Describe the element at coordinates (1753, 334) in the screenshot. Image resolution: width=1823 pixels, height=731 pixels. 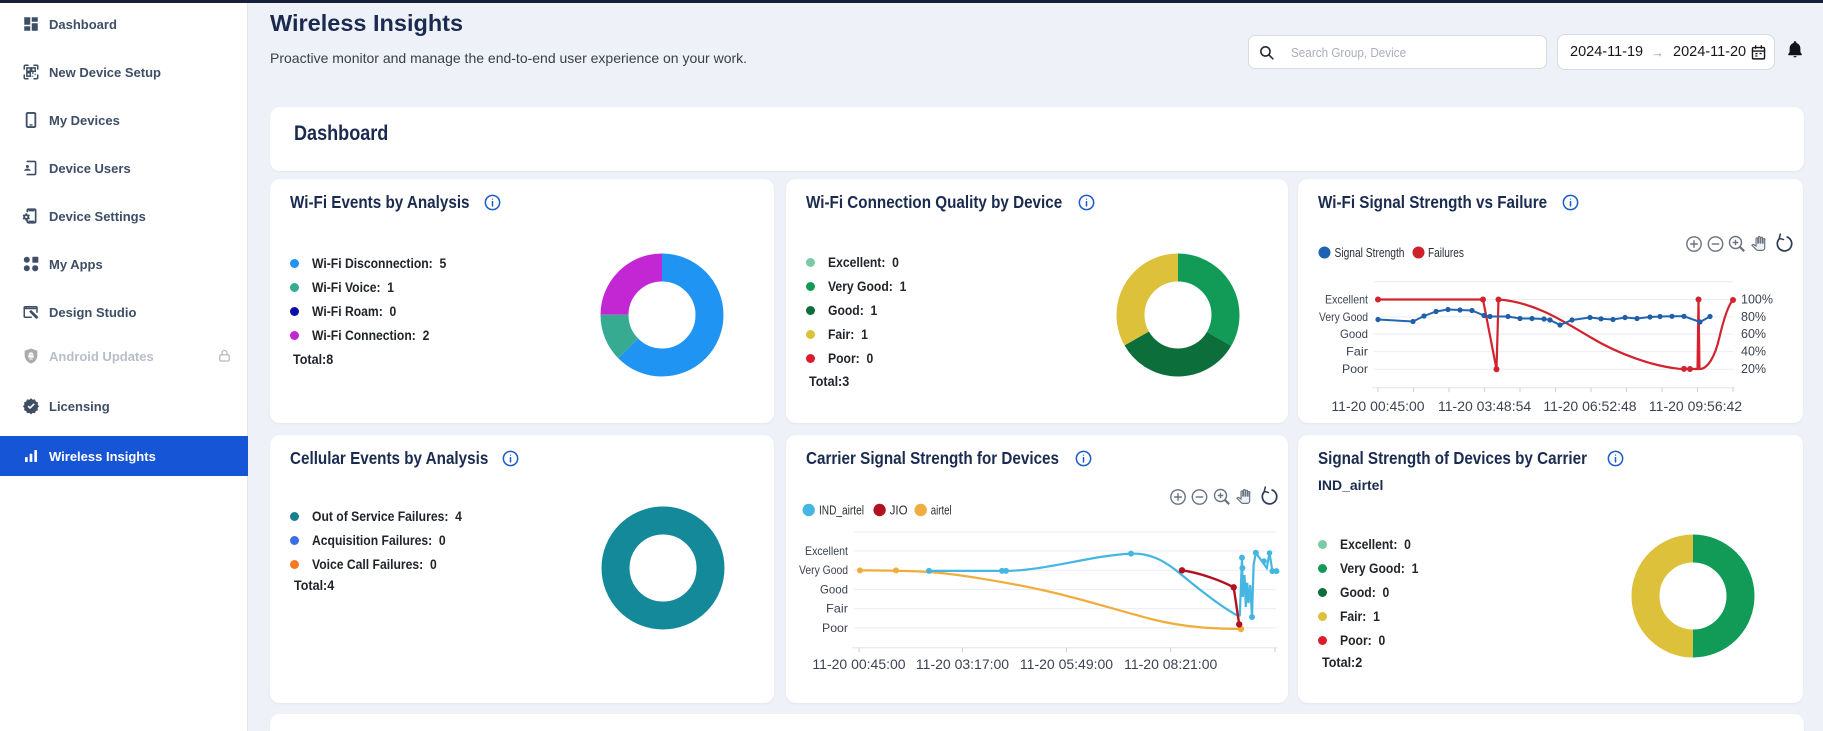
I see `svg-text: 60%` at that location.